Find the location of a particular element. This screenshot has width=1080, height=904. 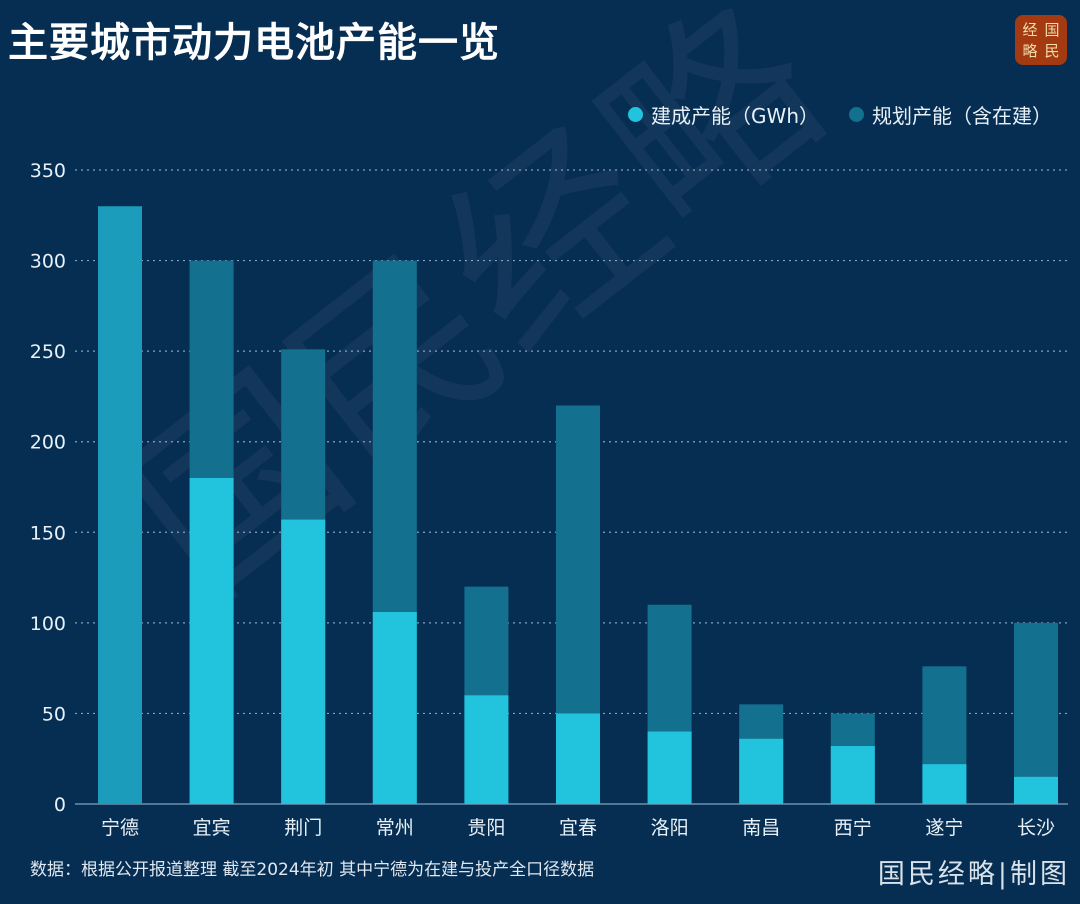

brand-logo: 经 国 略 民 is located at coordinates (1041, 40).